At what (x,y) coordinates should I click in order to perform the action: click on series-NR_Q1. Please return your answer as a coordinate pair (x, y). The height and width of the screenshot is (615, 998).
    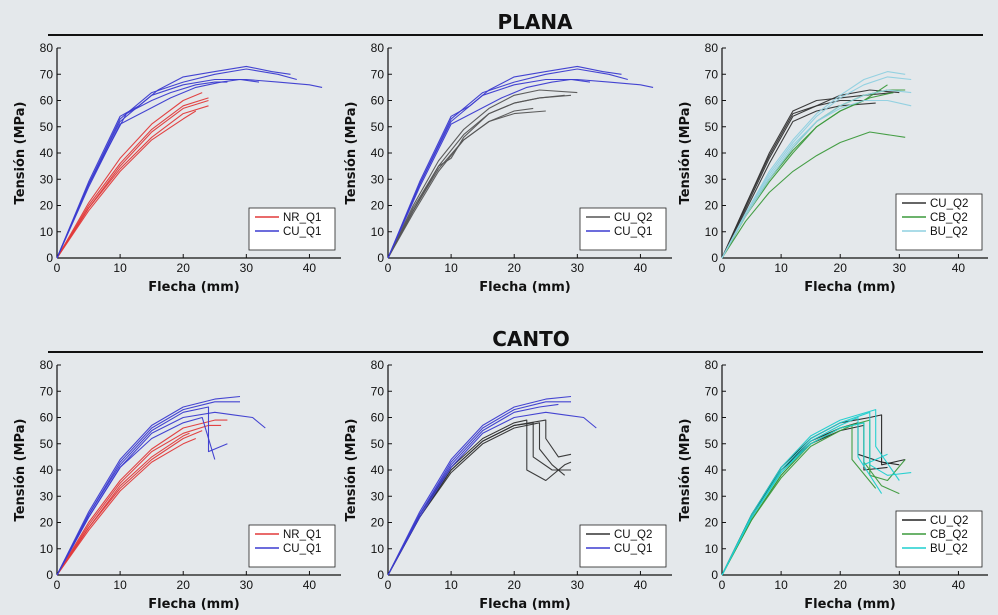
    Looking at the image, I should click on (132, 175).